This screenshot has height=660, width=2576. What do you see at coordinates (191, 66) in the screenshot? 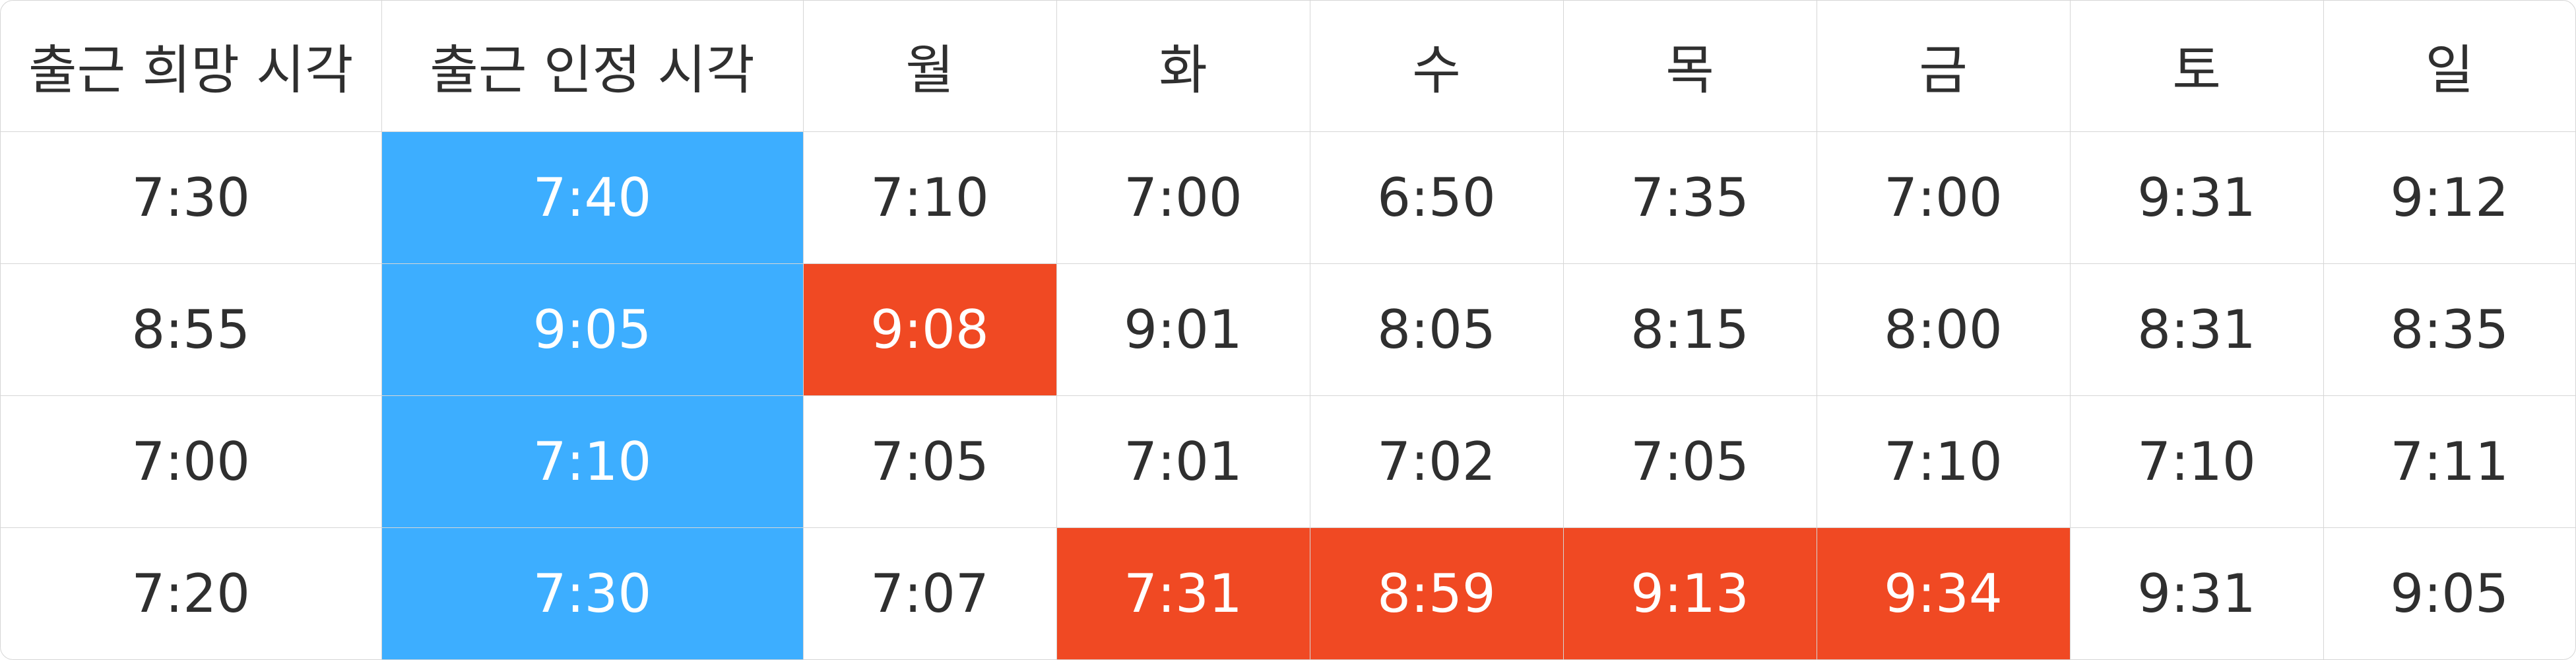
I see `header-desired-time: 출근 희망 시각` at bounding box center [191, 66].